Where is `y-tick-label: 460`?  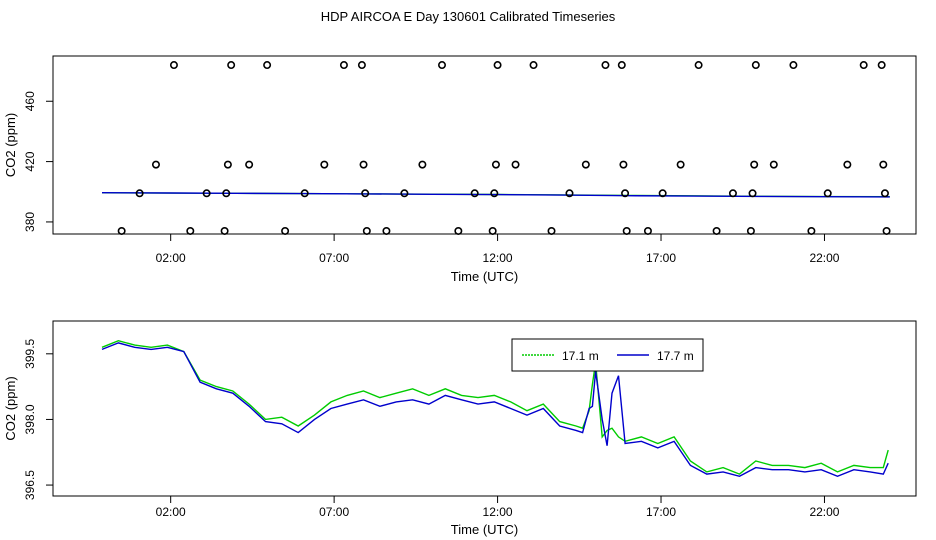 y-tick-label: 460 is located at coordinates (30, 101).